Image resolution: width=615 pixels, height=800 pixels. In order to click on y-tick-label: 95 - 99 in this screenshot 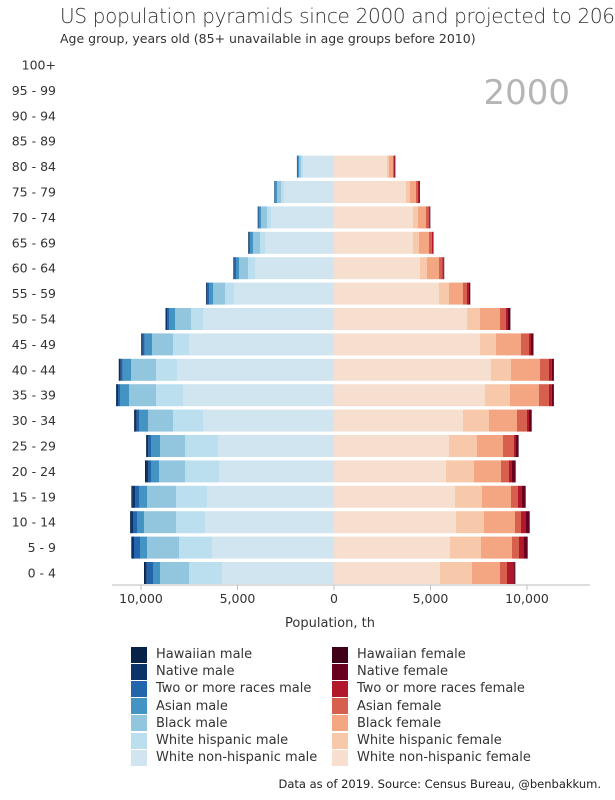, I will do `click(34, 90)`.